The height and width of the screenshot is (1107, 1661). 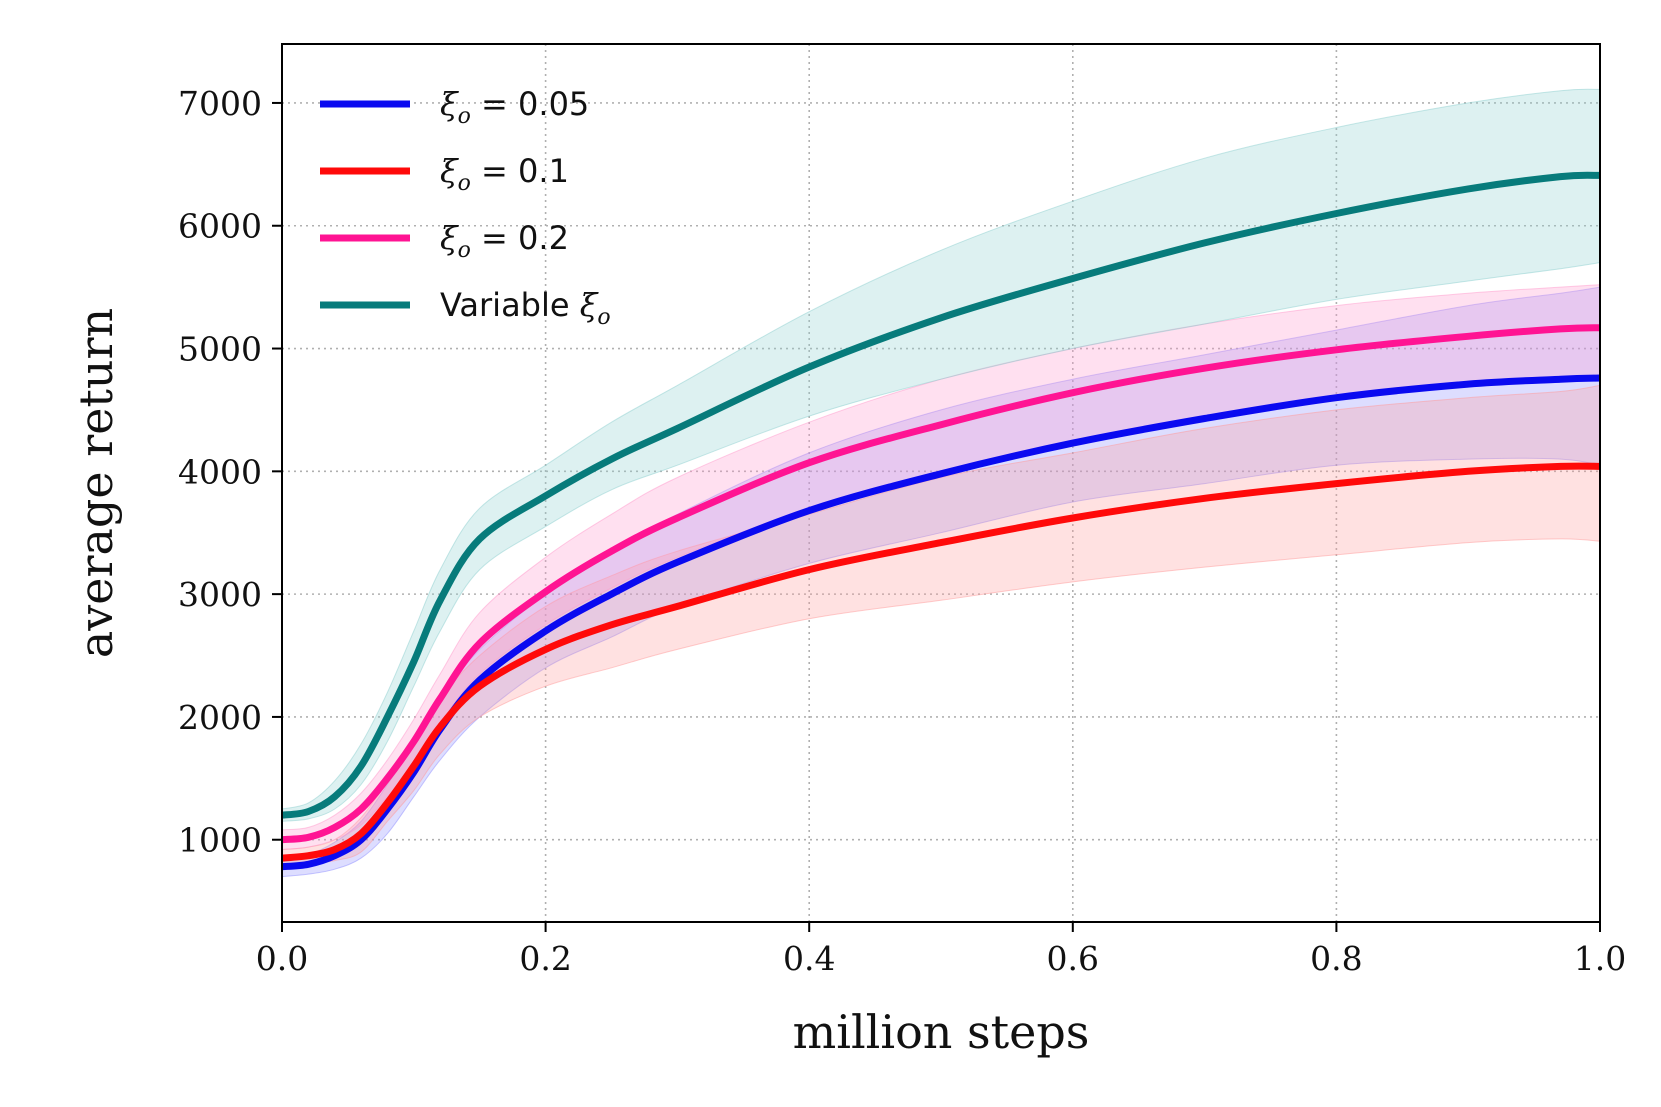 What do you see at coordinates (525, 308) in the screenshot?
I see `legend-label-3: Variable ξo` at bounding box center [525, 308].